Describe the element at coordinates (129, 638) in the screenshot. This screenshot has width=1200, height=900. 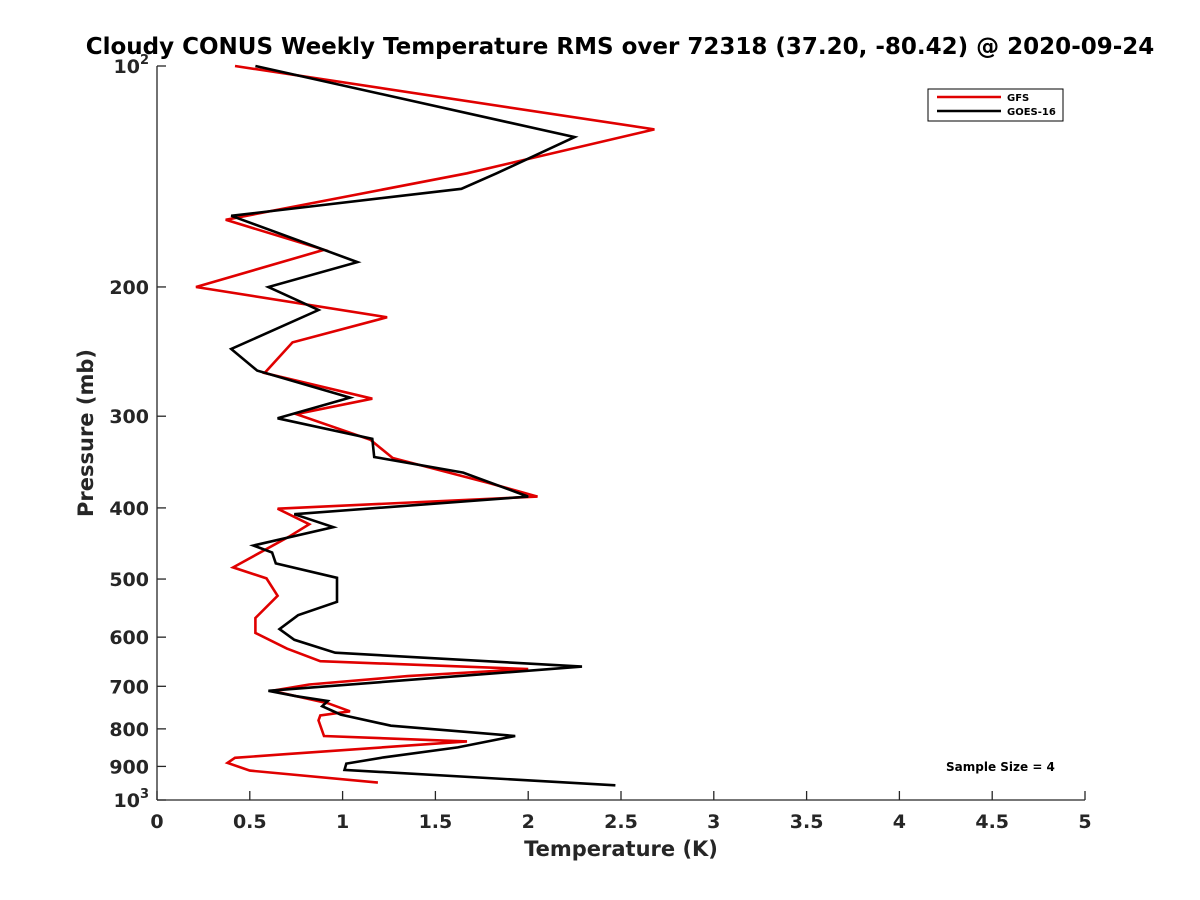
I see `y-tick-label: 600` at that location.